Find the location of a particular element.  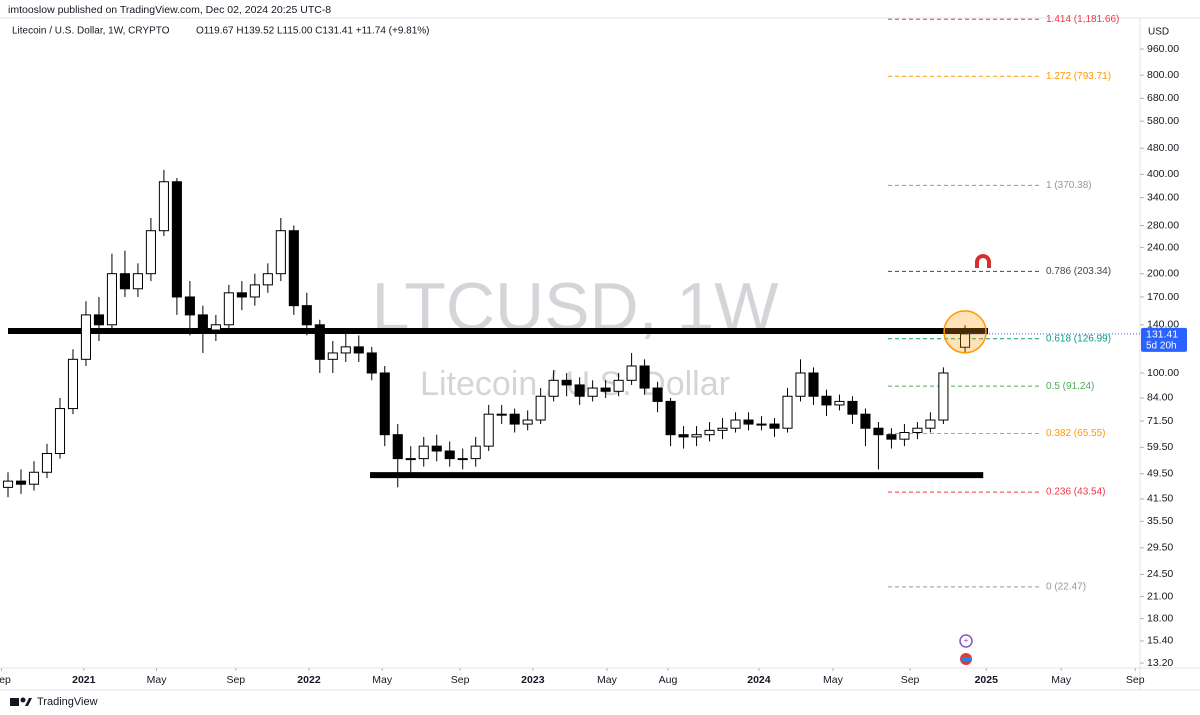

magnet-icon is located at coordinates (983, 261).